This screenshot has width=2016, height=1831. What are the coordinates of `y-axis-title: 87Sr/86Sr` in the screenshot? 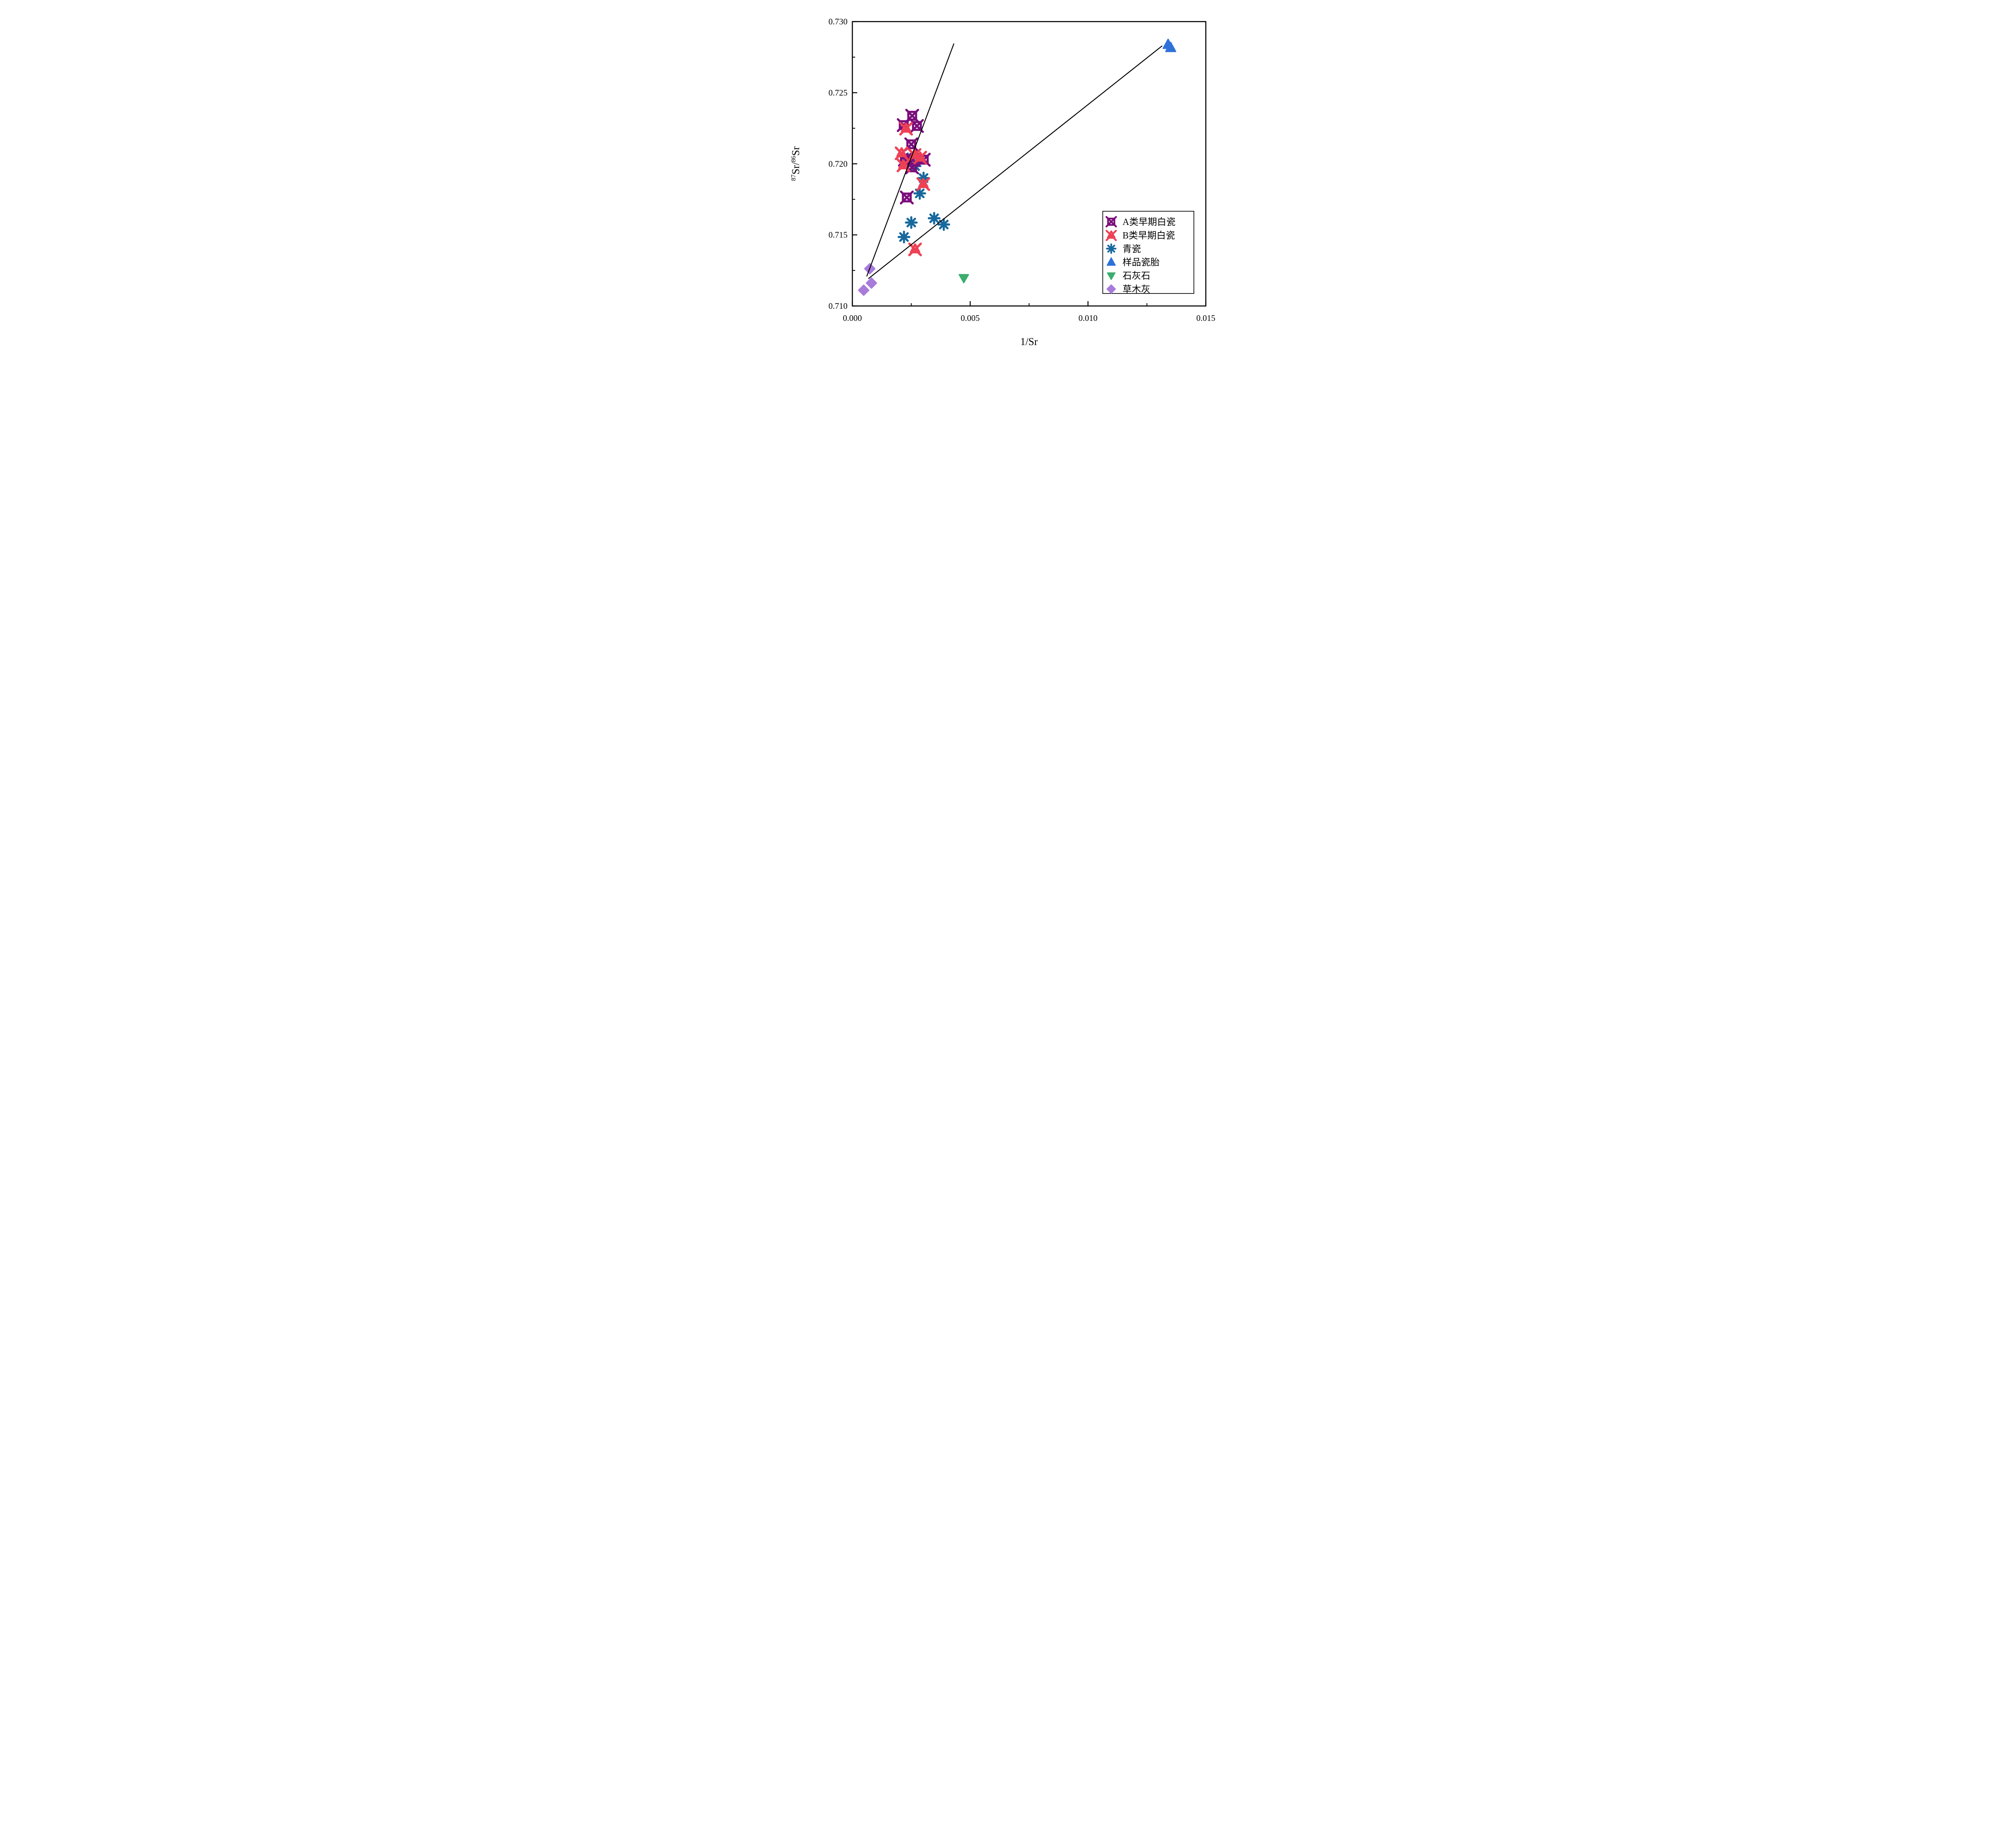 It's located at (796, 164).